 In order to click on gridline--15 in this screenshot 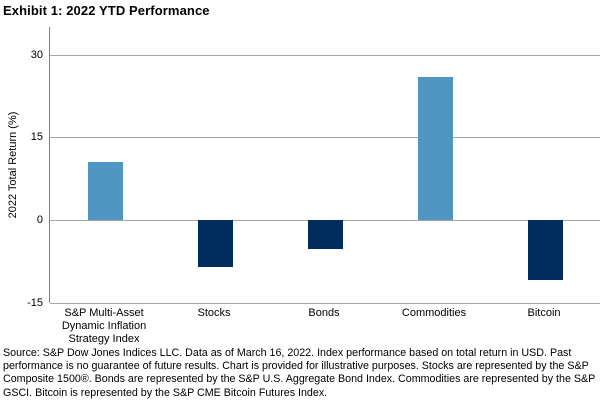, I will do `click(325, 303)`.